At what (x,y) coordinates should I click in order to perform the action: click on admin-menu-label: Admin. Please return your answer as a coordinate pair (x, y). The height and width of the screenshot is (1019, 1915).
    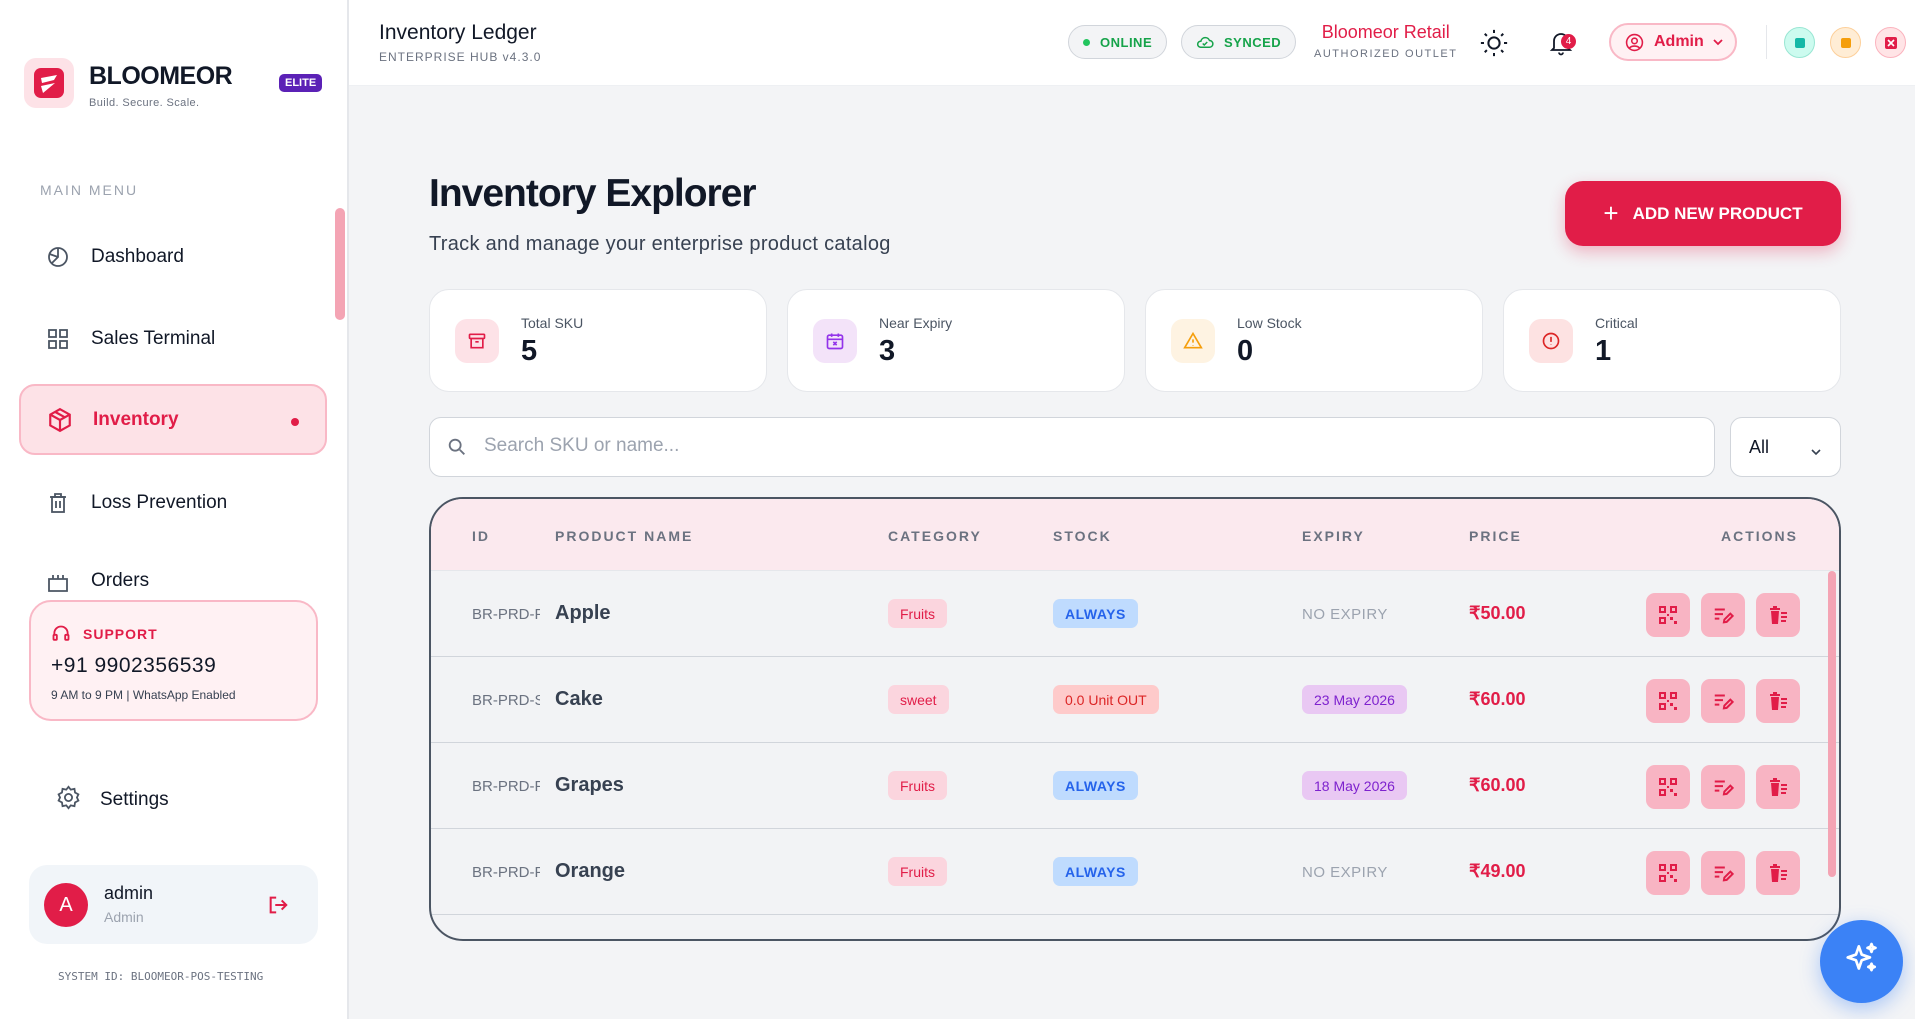
    Looking at the image, I should click on (1679, 41).